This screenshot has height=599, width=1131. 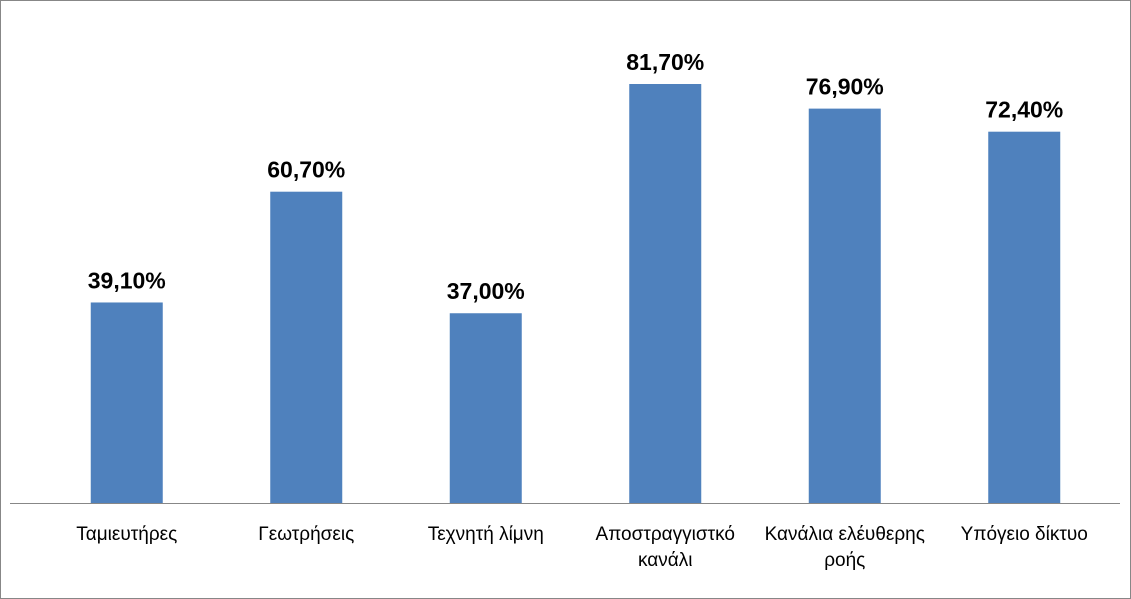 What do you see at coordinates (845, 87) in the screenshot?
I see `value-label: 76,90%` at bounding box center [845, 87].